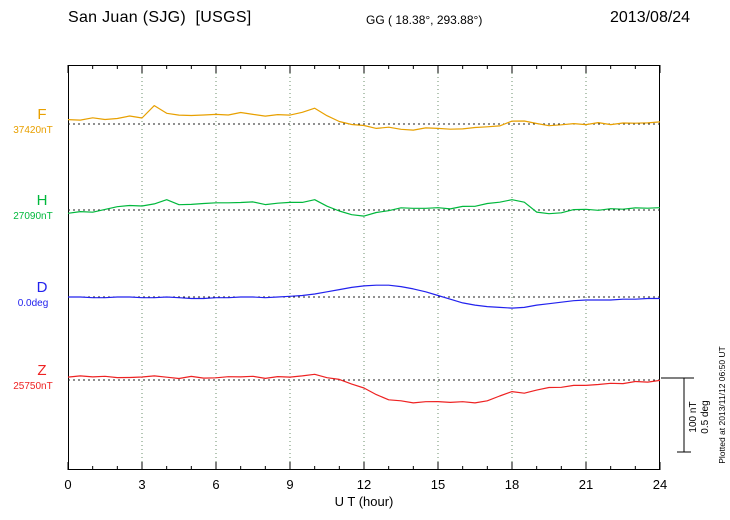 The image size is (730, 520). What do you see at coordinates (364, 501) in the screenshot?
I see `x-axis-label: U T (hour)` at bounding box center [364, 501].